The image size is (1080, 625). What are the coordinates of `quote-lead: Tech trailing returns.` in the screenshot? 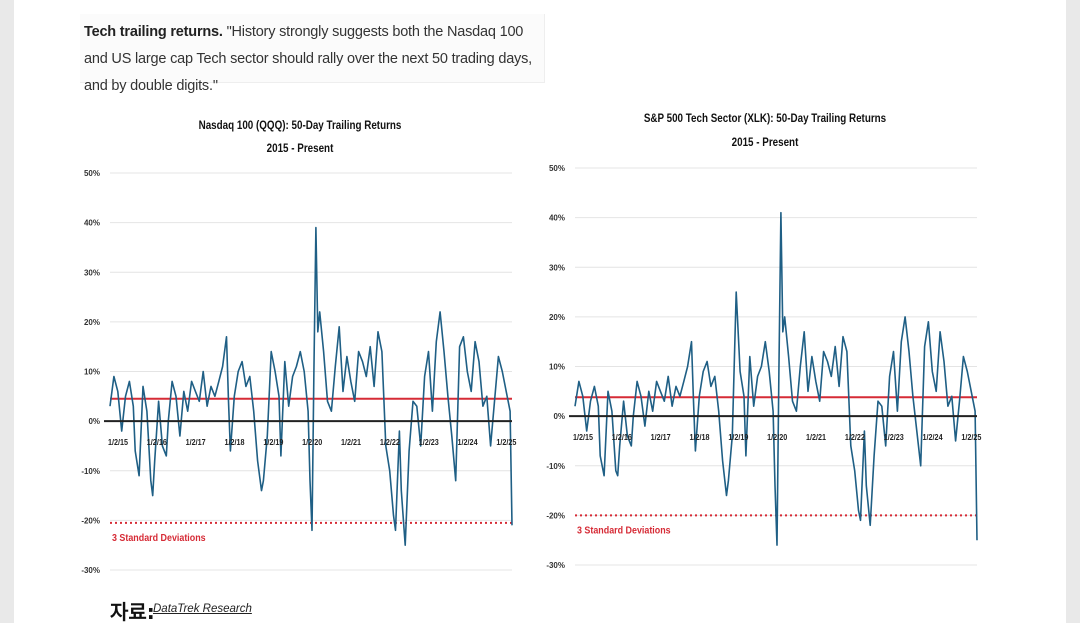 It's located at (153, 32).